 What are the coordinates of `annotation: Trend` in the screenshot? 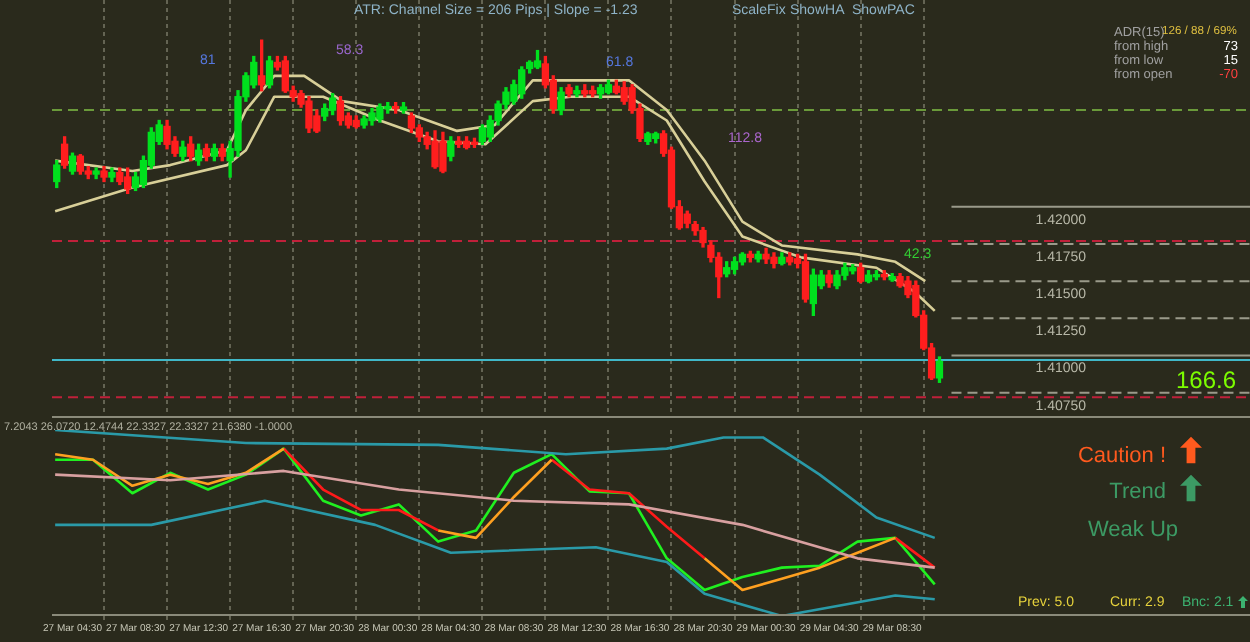 It's located at (1137, 492).